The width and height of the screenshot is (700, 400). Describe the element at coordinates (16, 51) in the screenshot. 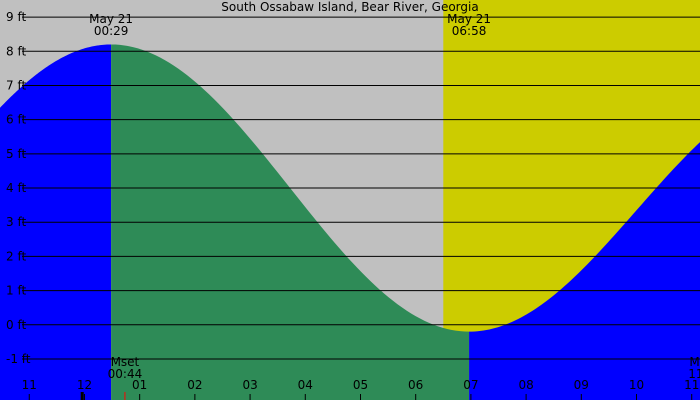

I see `y-tick-label: 8 ft` at that location.